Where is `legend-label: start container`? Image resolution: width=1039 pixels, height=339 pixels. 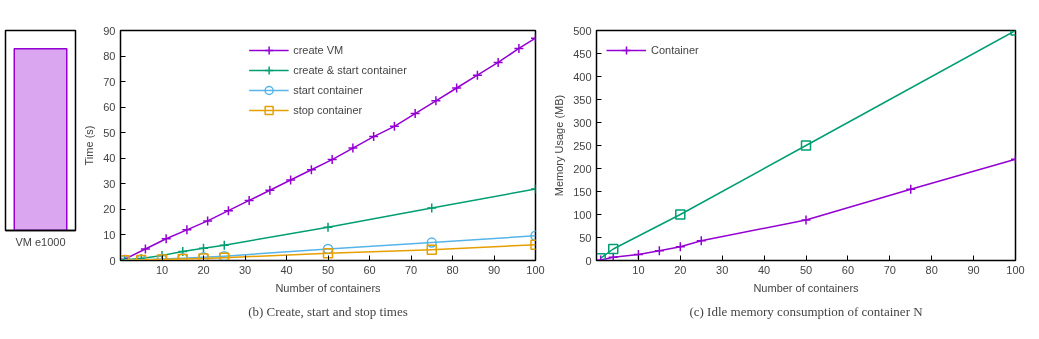
legend-label: start container is located at coordinates (328, 90).